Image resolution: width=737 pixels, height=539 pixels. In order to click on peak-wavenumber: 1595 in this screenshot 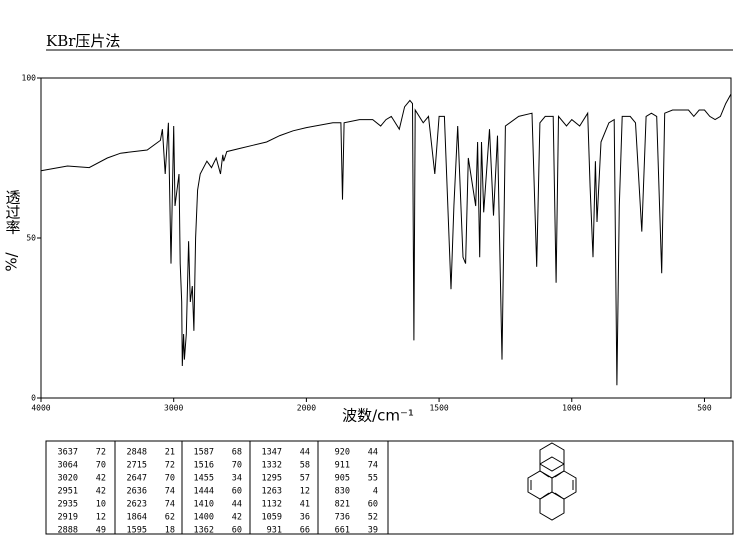, I will do `click(137, 531)`.